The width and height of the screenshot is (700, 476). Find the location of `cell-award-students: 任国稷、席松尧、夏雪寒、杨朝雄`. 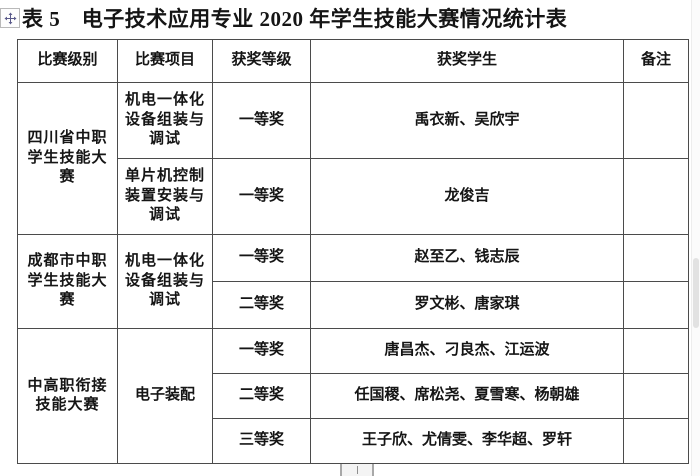

cell-award-students: 任国稷、席松尧、夏雪寒、杨朝雄 is located at coordinates (467, 396).